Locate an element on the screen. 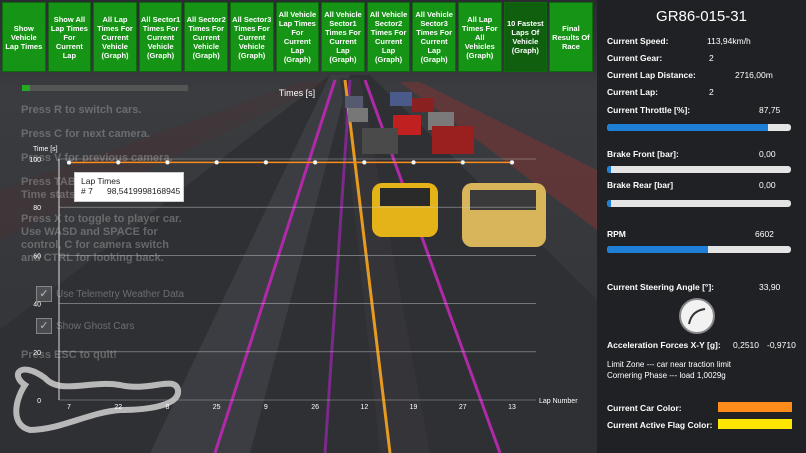  brake-front-bar-fill is located at coordinates (609, 169).